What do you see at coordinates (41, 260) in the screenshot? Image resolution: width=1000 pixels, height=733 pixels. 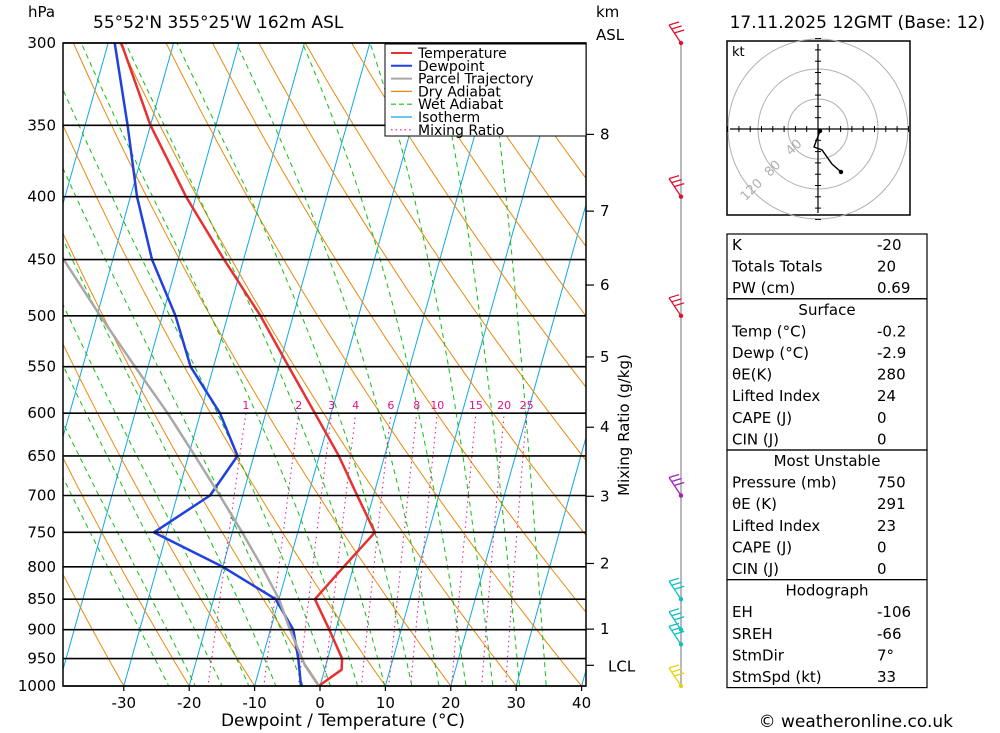 I see `pressure-tick-label: 450` at bounding box center [41, 260].